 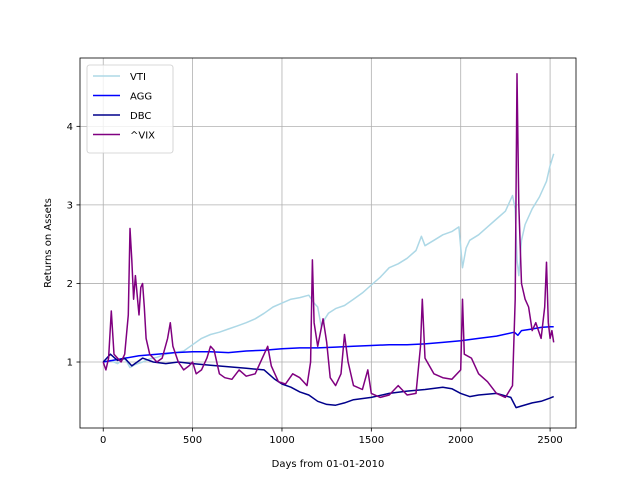 I want to click on x-tick-label: 1000, so click(x=281, y=440).